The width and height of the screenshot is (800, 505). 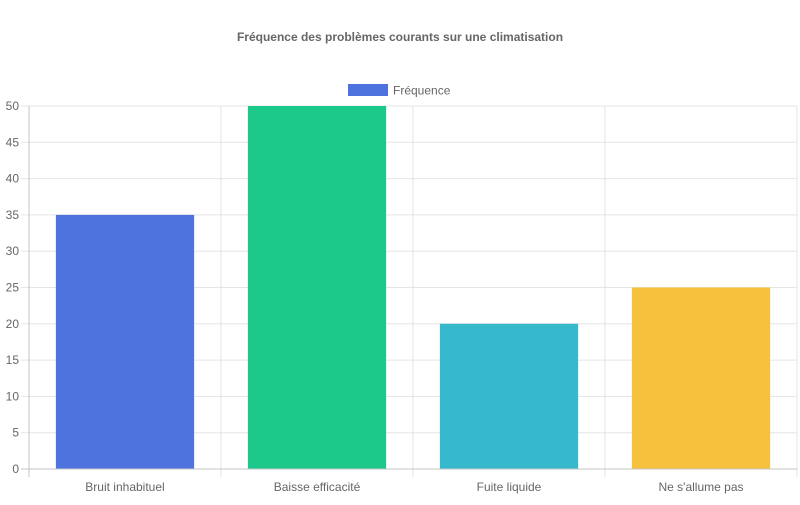 I want to click on x-tick-label: Ne s'allume pas, so click(x=701, y=487).